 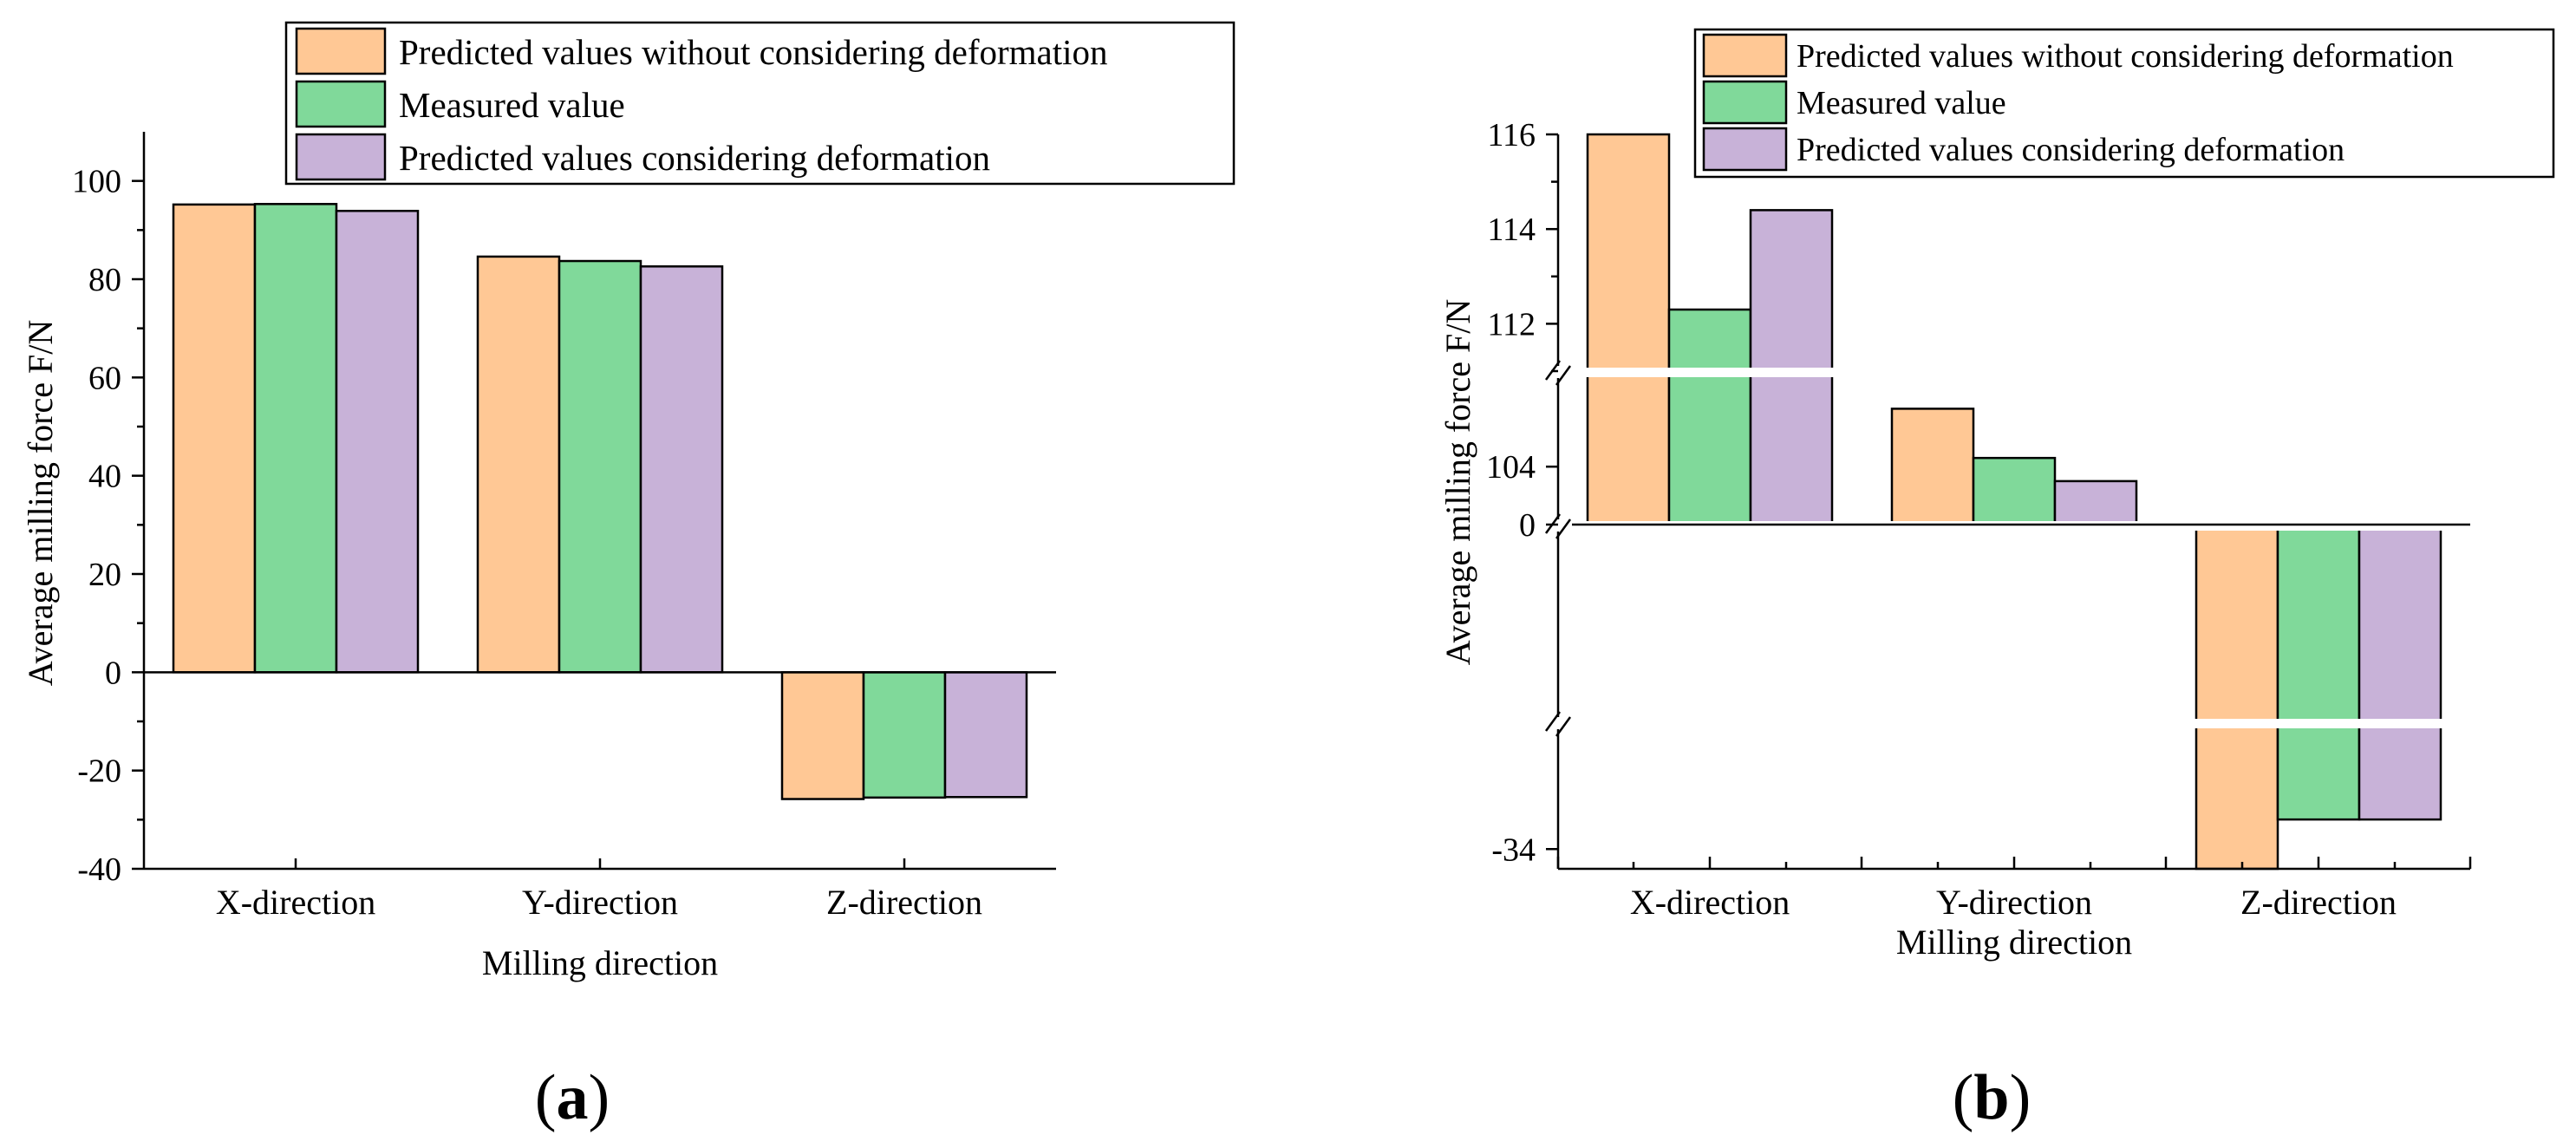 What do you see at coordinates (2237, 697) in the screenshot?
I see `chart-b-bar-s0-c2` at bounding box center [2237, 697].